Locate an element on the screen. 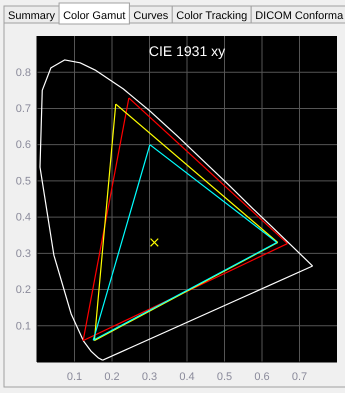 Image resolution: width=345 pixels, height=393 pixels. x-tick-label: 0.5 is located at coordinates (224, 376).